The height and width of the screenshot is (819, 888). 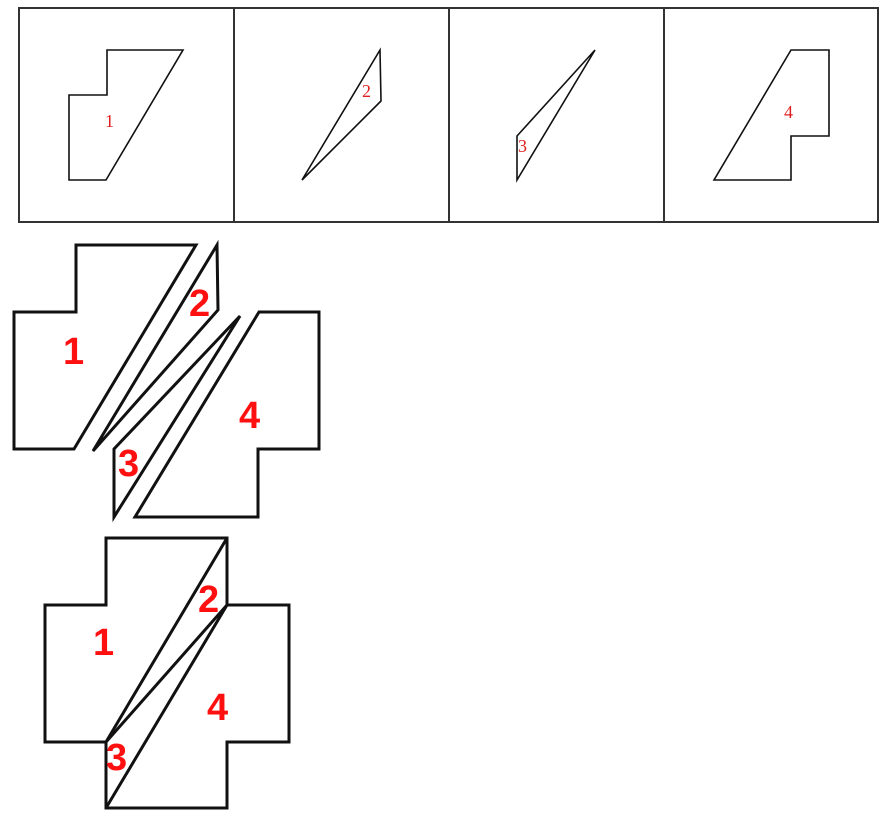 What do you see at coordinates (217, 708) in the screenshot?
I see `assembled-label-4: 4` at bounding box center [217, 708].